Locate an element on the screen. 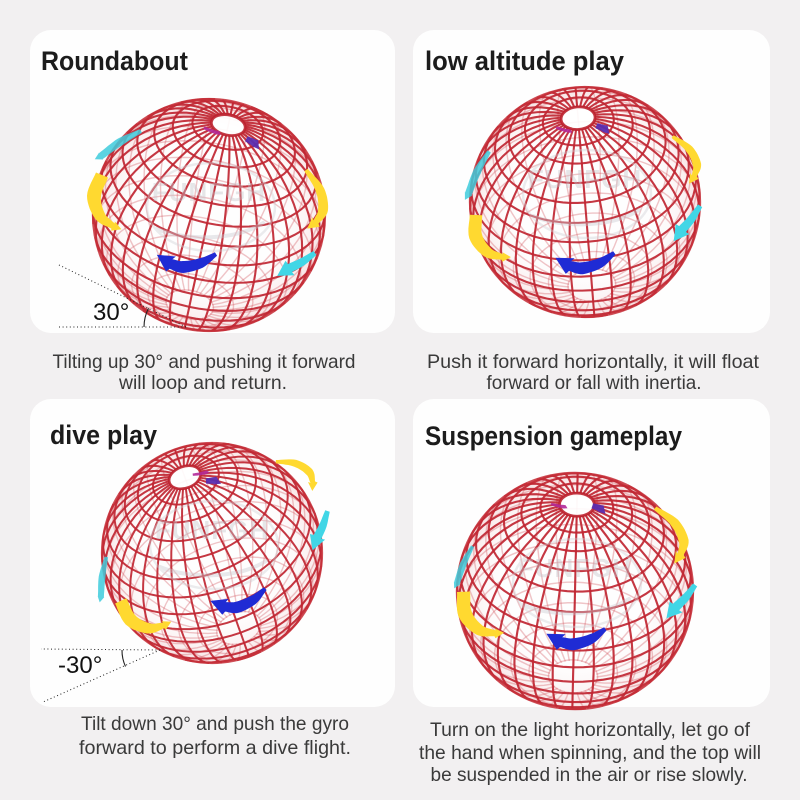 This screenshot has height=800, width=800. svg-text: -30° is located at coordinates (80, 665).